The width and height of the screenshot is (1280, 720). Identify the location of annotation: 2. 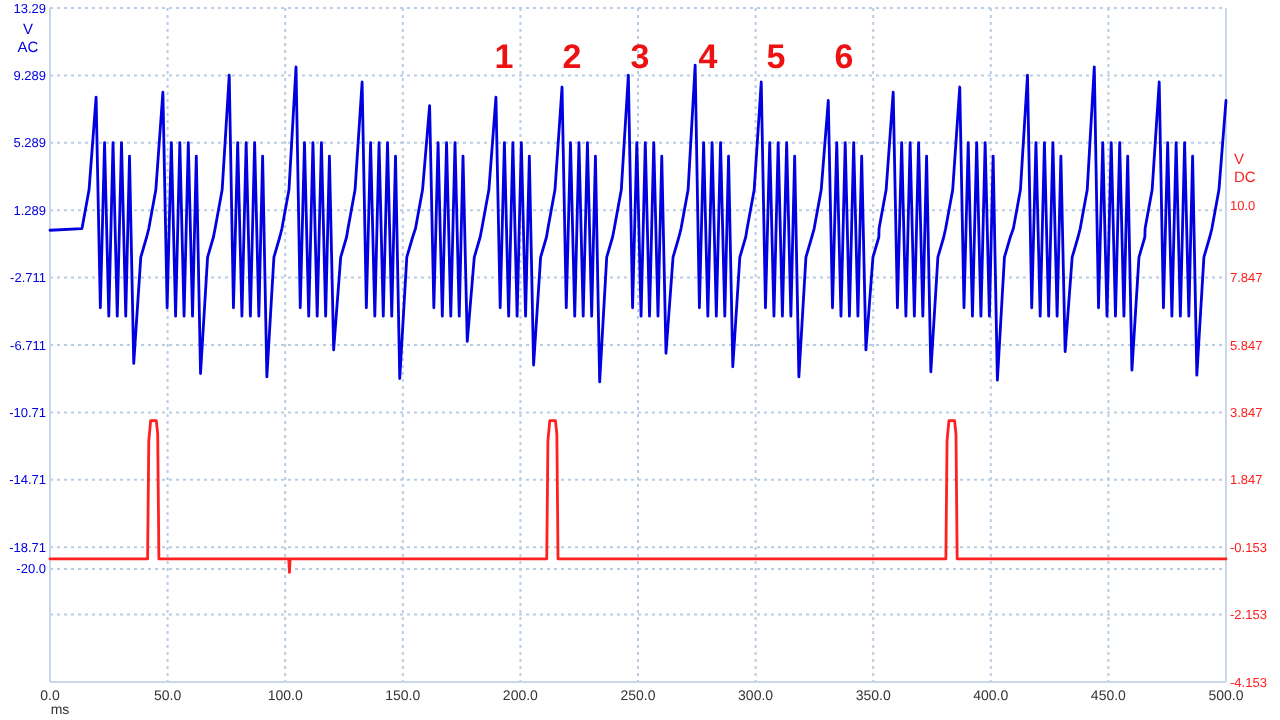
(572, 57).